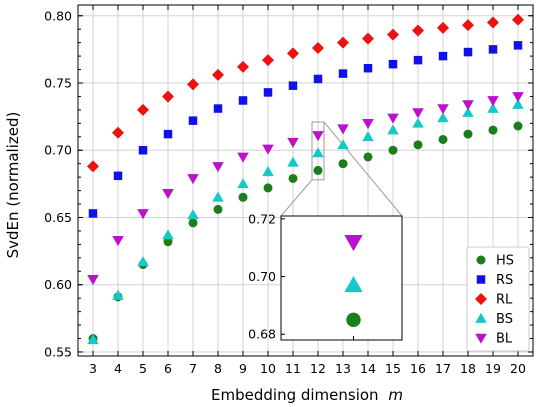 The height and width of the screenshot is (407, 550). What do you see at coordinates (243, 368) in the screenshot?
I see `x-tick-label: 9` at bounding box center [243, 368].